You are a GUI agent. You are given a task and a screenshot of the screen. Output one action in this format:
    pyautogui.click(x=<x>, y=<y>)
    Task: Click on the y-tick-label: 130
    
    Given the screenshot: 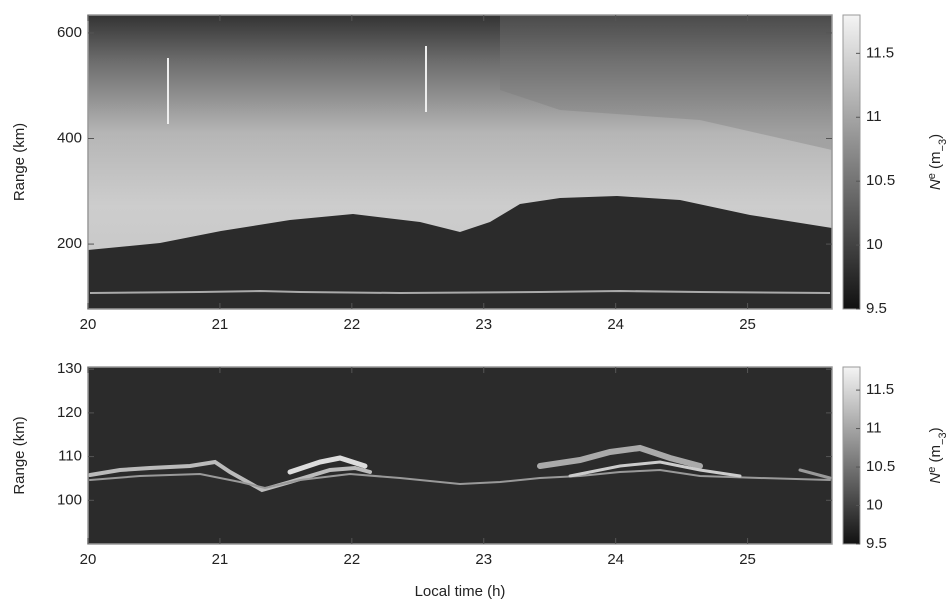 What is the action you would take?
    pyautogui.click(x=69, y=368)
    